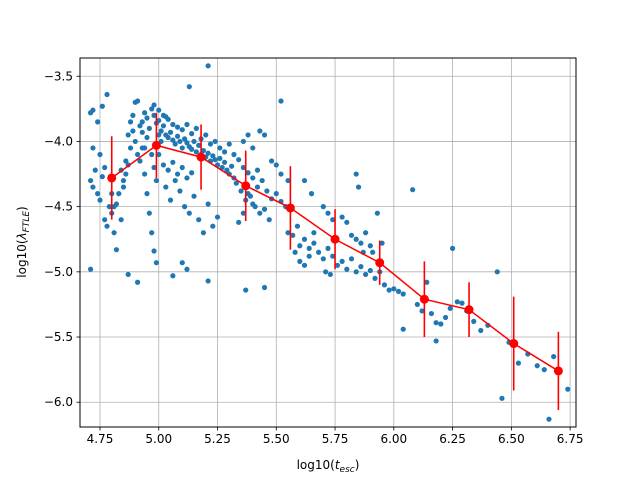  I want to click on x-tick-label: 6.25, so click(452, 439).